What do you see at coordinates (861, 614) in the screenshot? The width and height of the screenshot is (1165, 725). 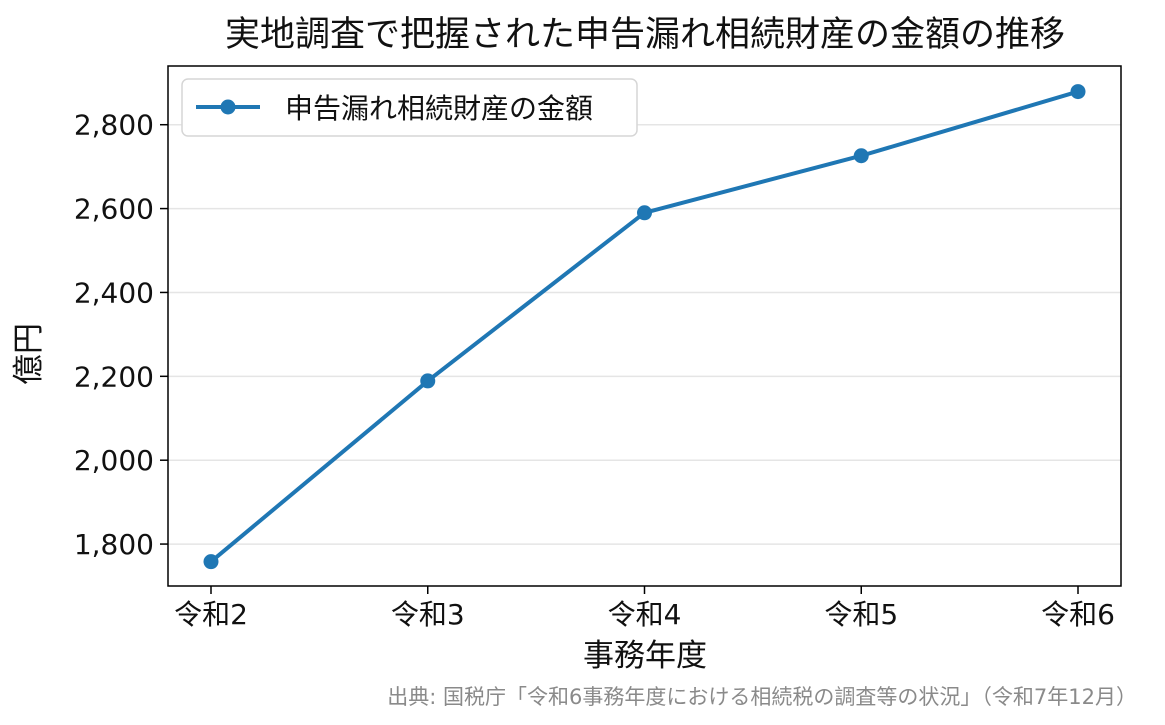 I see `x-tick-label: 令和5` at bounding box center [861, 614].